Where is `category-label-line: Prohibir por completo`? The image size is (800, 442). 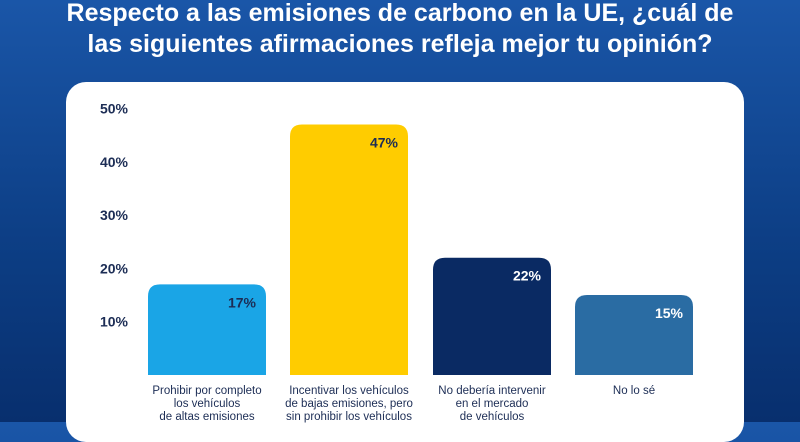 category-label-line: Prohibir por completo is located at coordinates (207, 391).